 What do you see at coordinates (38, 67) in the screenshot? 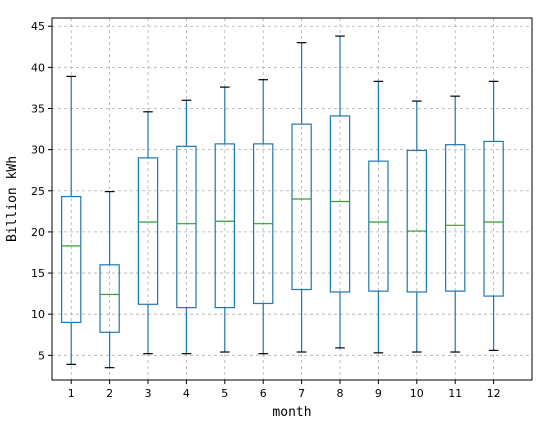
I see `y-tick-label: 40` at bounding box center [38, 67].